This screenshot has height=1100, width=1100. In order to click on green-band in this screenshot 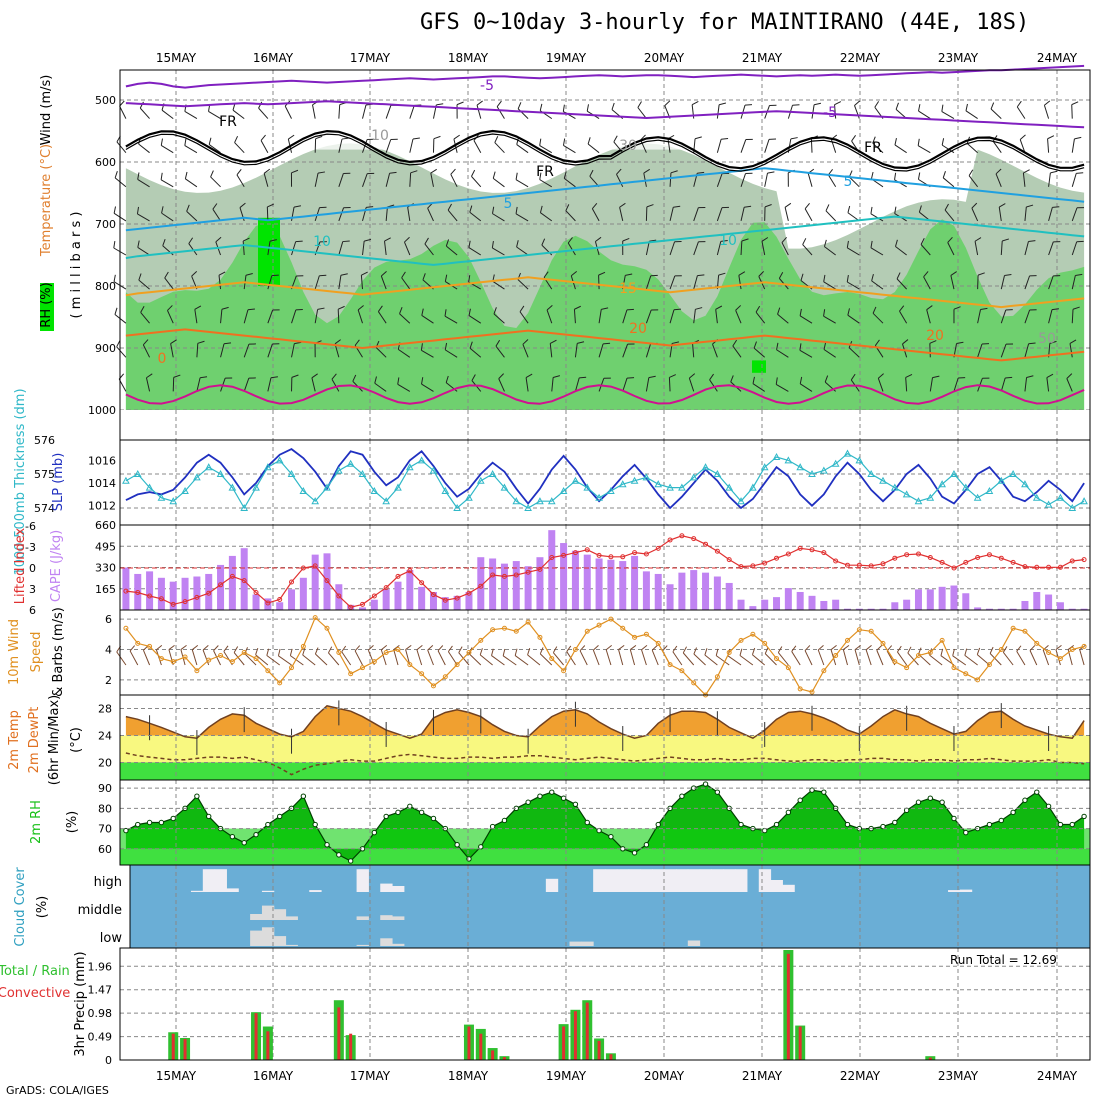, I will do `click(605, 771)`.